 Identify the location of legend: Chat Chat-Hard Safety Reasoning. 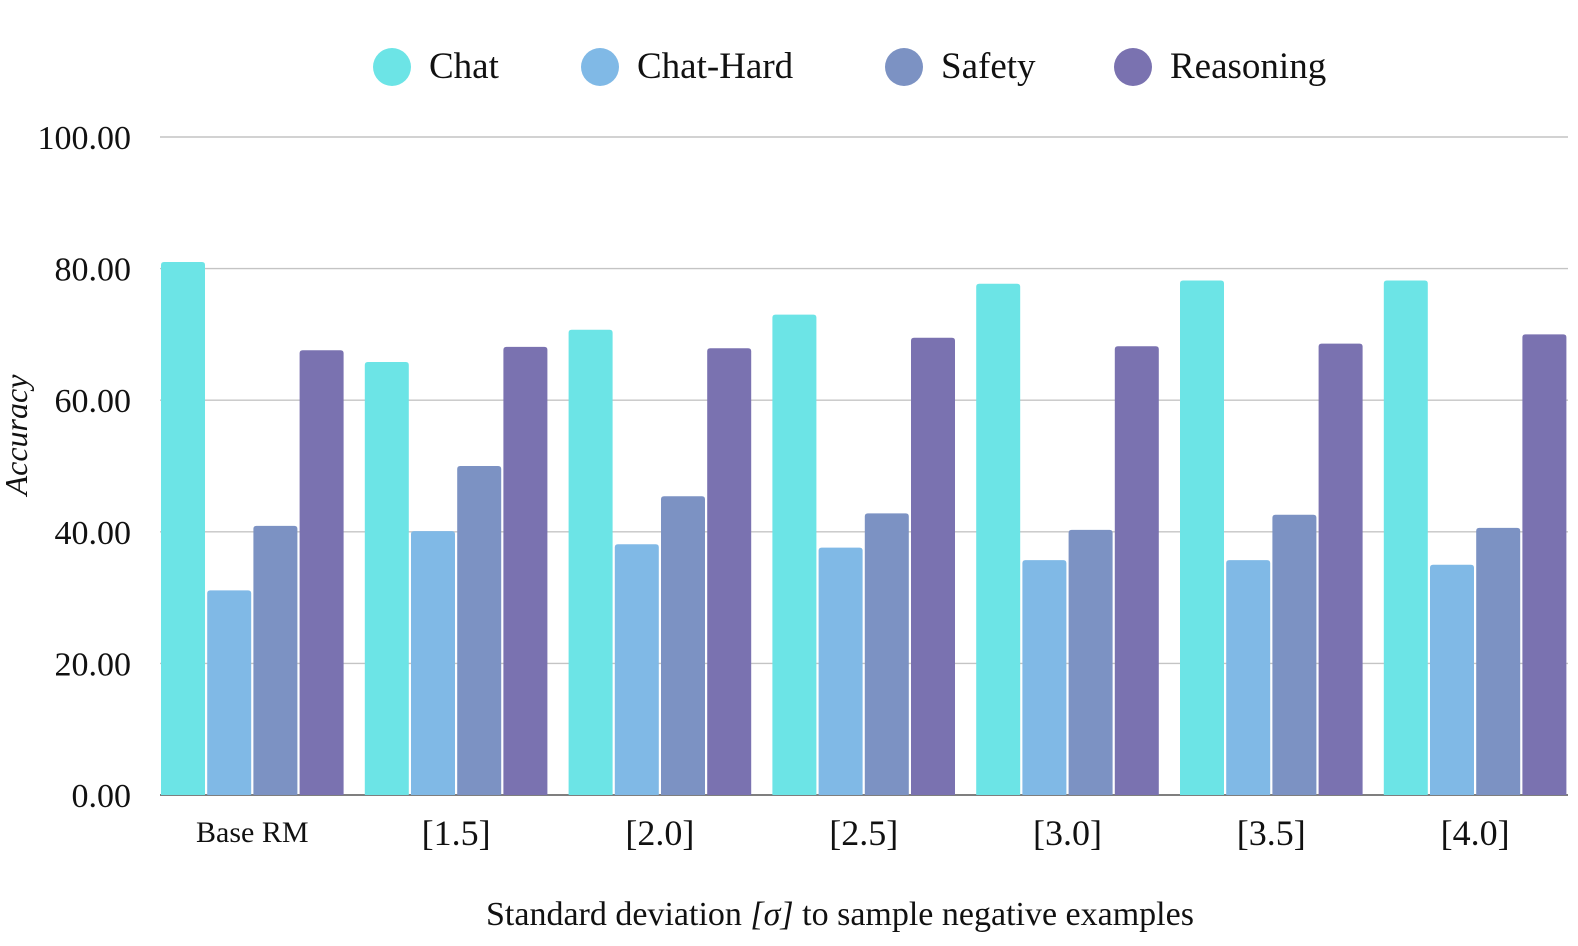
(849, 66).